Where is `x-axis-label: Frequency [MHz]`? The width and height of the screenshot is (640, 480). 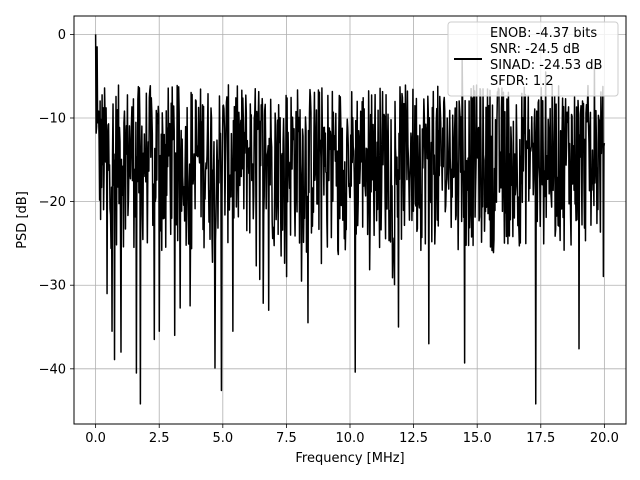
x-axis-label: Frequency [MHz] is located at coordinates (349, 458).